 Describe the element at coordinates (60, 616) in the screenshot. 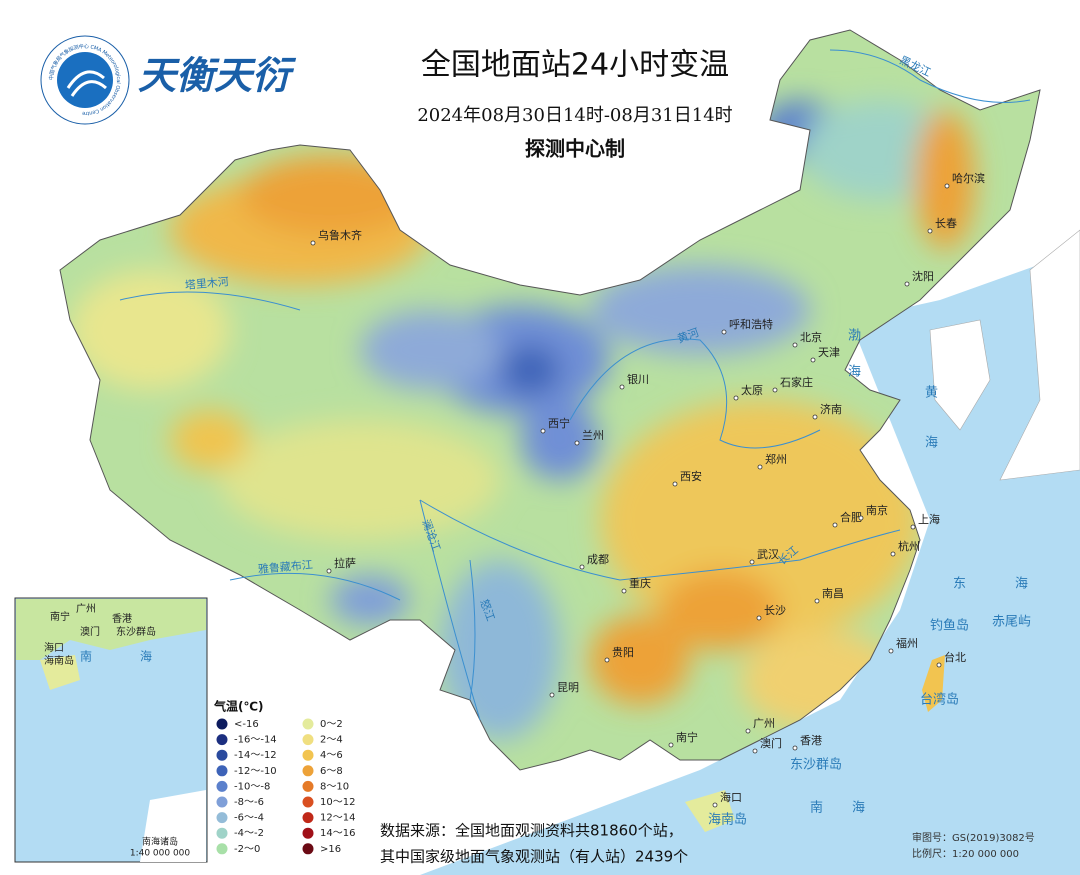

I see `inset-label: 南宁` at that location.